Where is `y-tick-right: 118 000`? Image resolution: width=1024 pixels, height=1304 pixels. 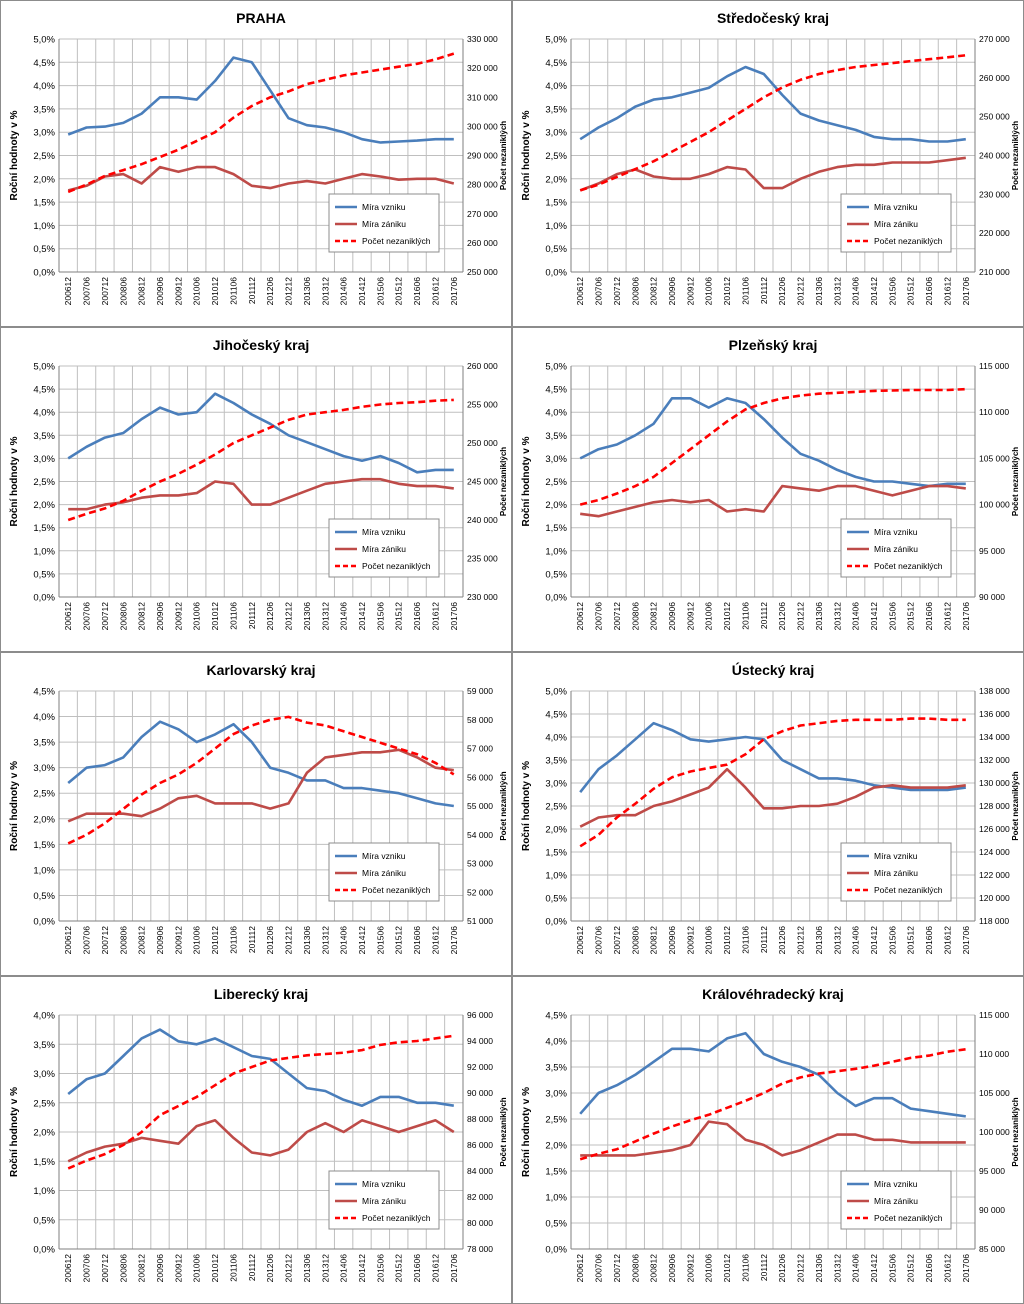 y-tick-right: 118 000 is located at coordinates (994, 921).